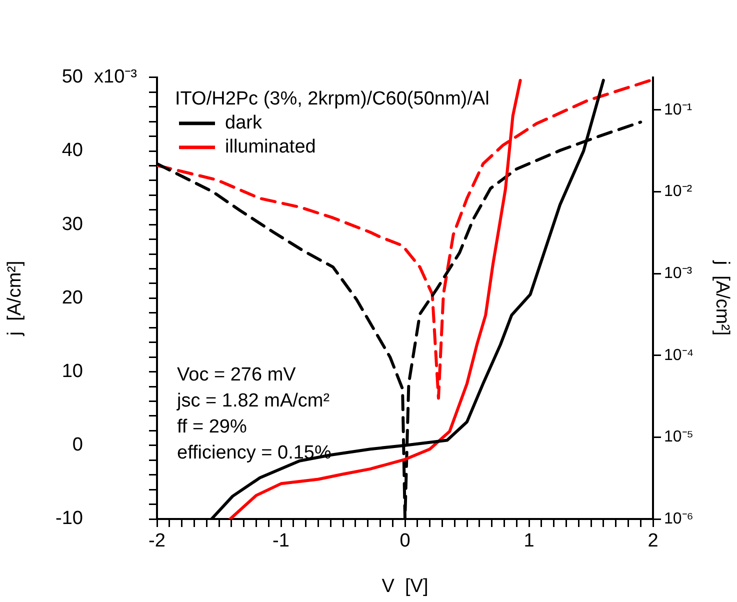 This screenshot has width=737, height=602. Describe the element at coordinates (157, 541) in the screenshot. I see `x-tick-label: -2` at that location.